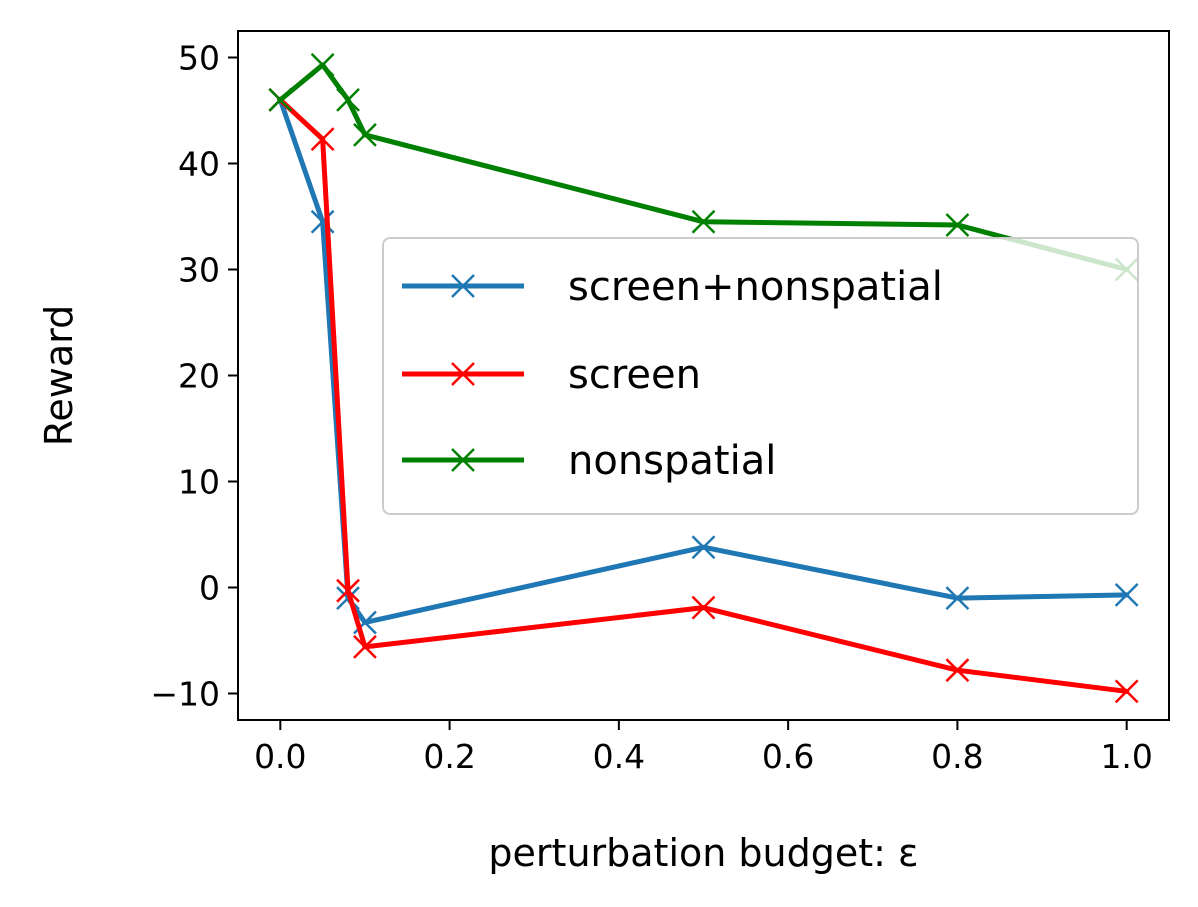 The width and height of the screenshot is (1198, 907). Describe the element at coordinates (1126, 756) in the screenshot. I see `x-tick-label: 1.0` at that location.